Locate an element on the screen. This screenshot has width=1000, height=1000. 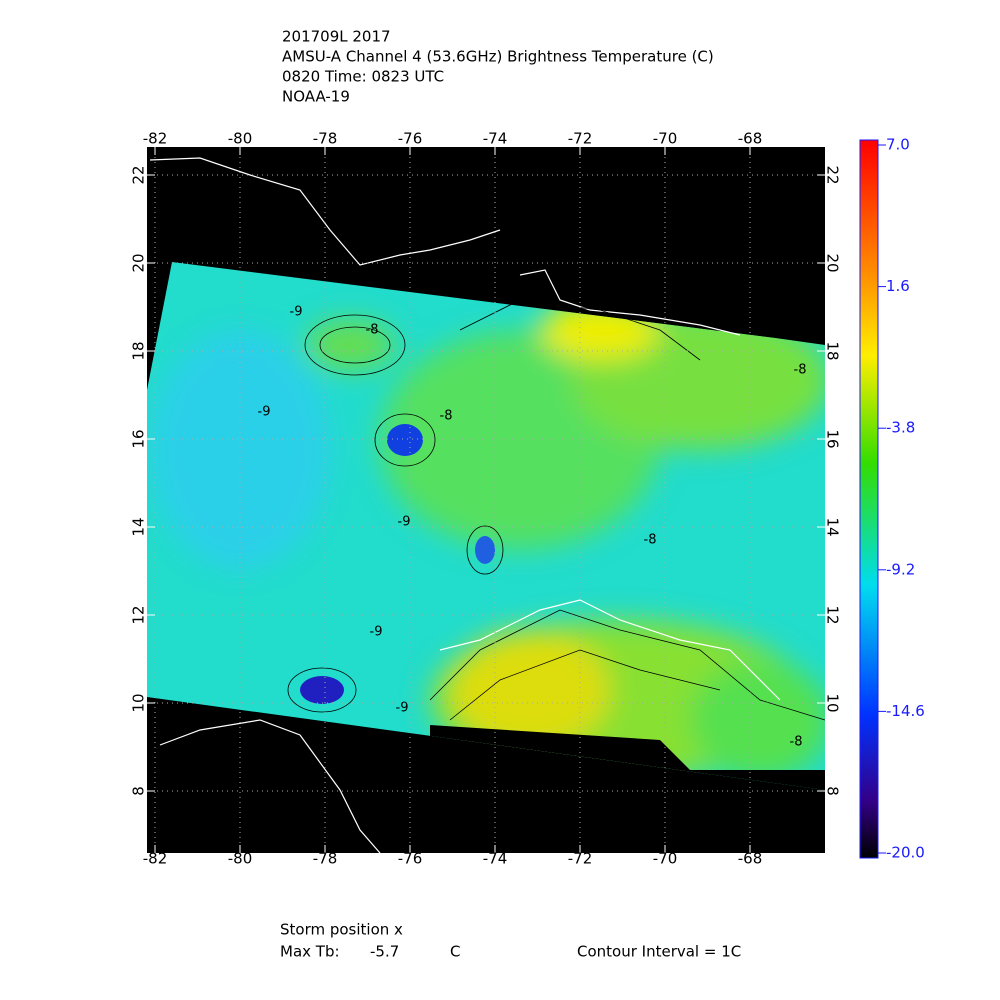
colorbar-label: -9.2 is located at coordinates (900, 569).